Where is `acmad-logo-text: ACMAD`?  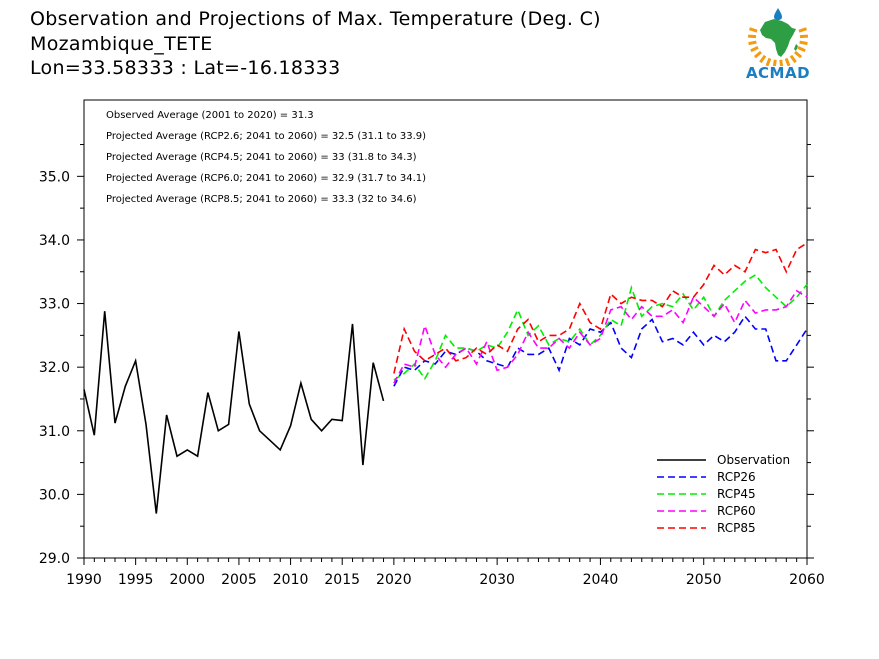 acmad-logo-text: ACMAD is located at coordinates (778, 73).